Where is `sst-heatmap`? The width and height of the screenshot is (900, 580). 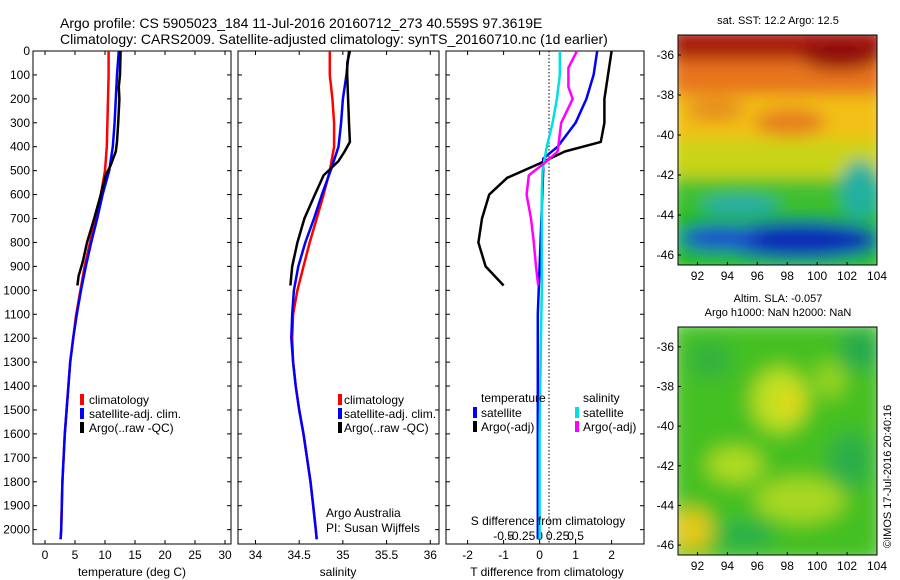 sst-heatmap is located at coordinates (777, 150).